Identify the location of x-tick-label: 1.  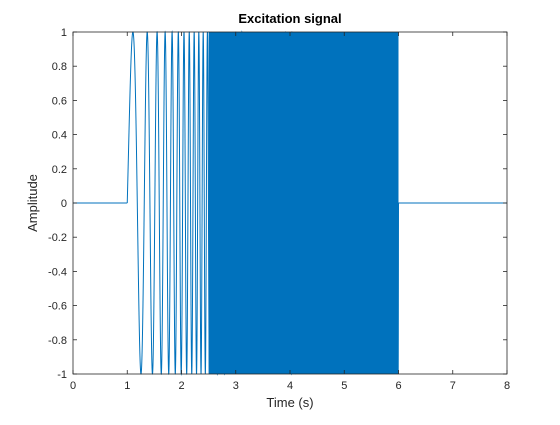
(127, 386).